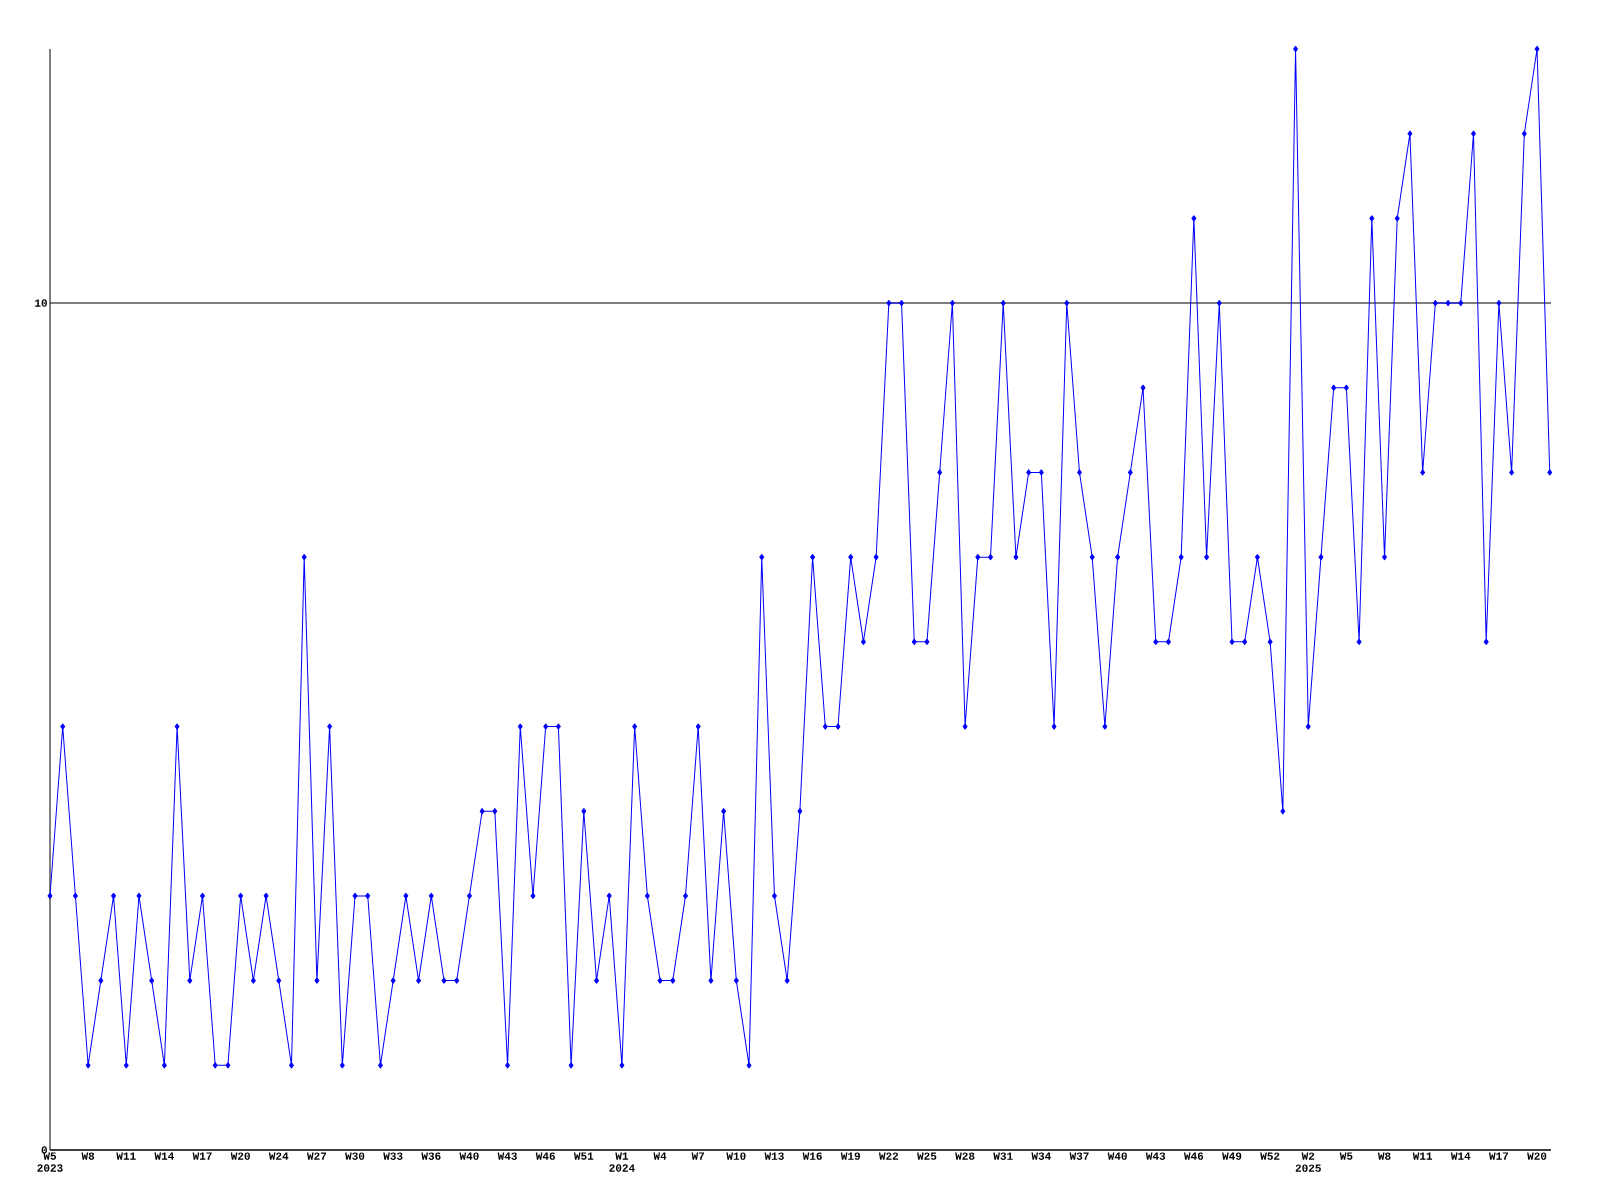 Image resolution: width=1600 pixels, height=1200 pixels. Describe the element at coordinates (698, 1156) in the screenshot. I see `x-tick-label: W7` at that location.